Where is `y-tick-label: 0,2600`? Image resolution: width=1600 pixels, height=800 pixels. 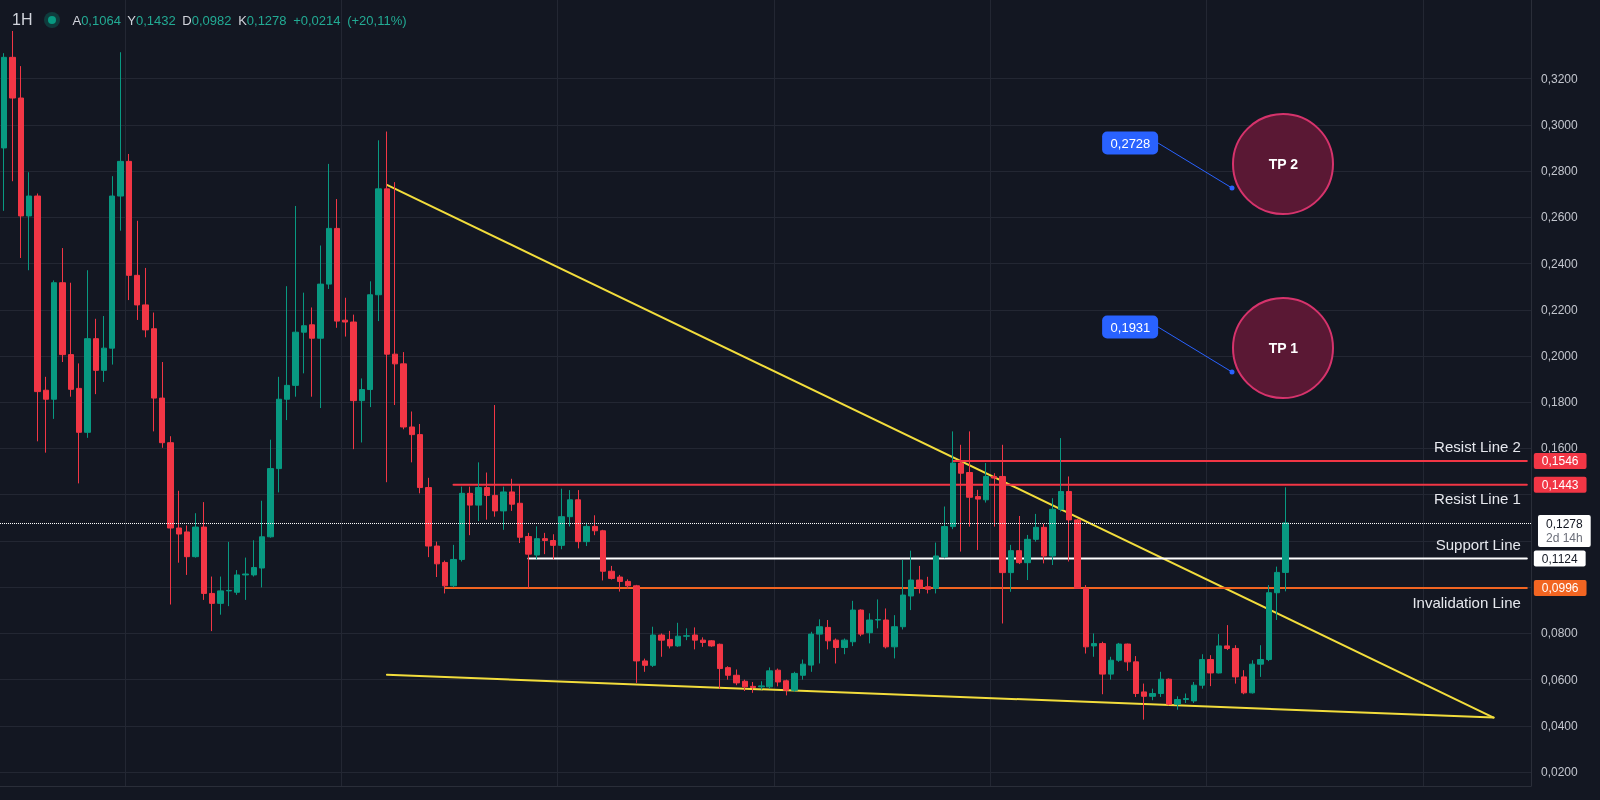 y-tick-label: 0,2600 is located at coordinates (1560, 217).